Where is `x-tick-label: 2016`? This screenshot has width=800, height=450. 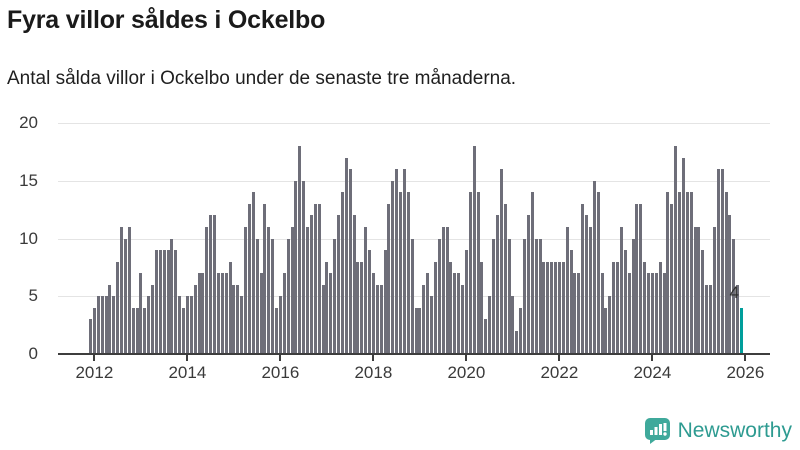 x-tick-label: 2016 is located at coordinates (280, 372).